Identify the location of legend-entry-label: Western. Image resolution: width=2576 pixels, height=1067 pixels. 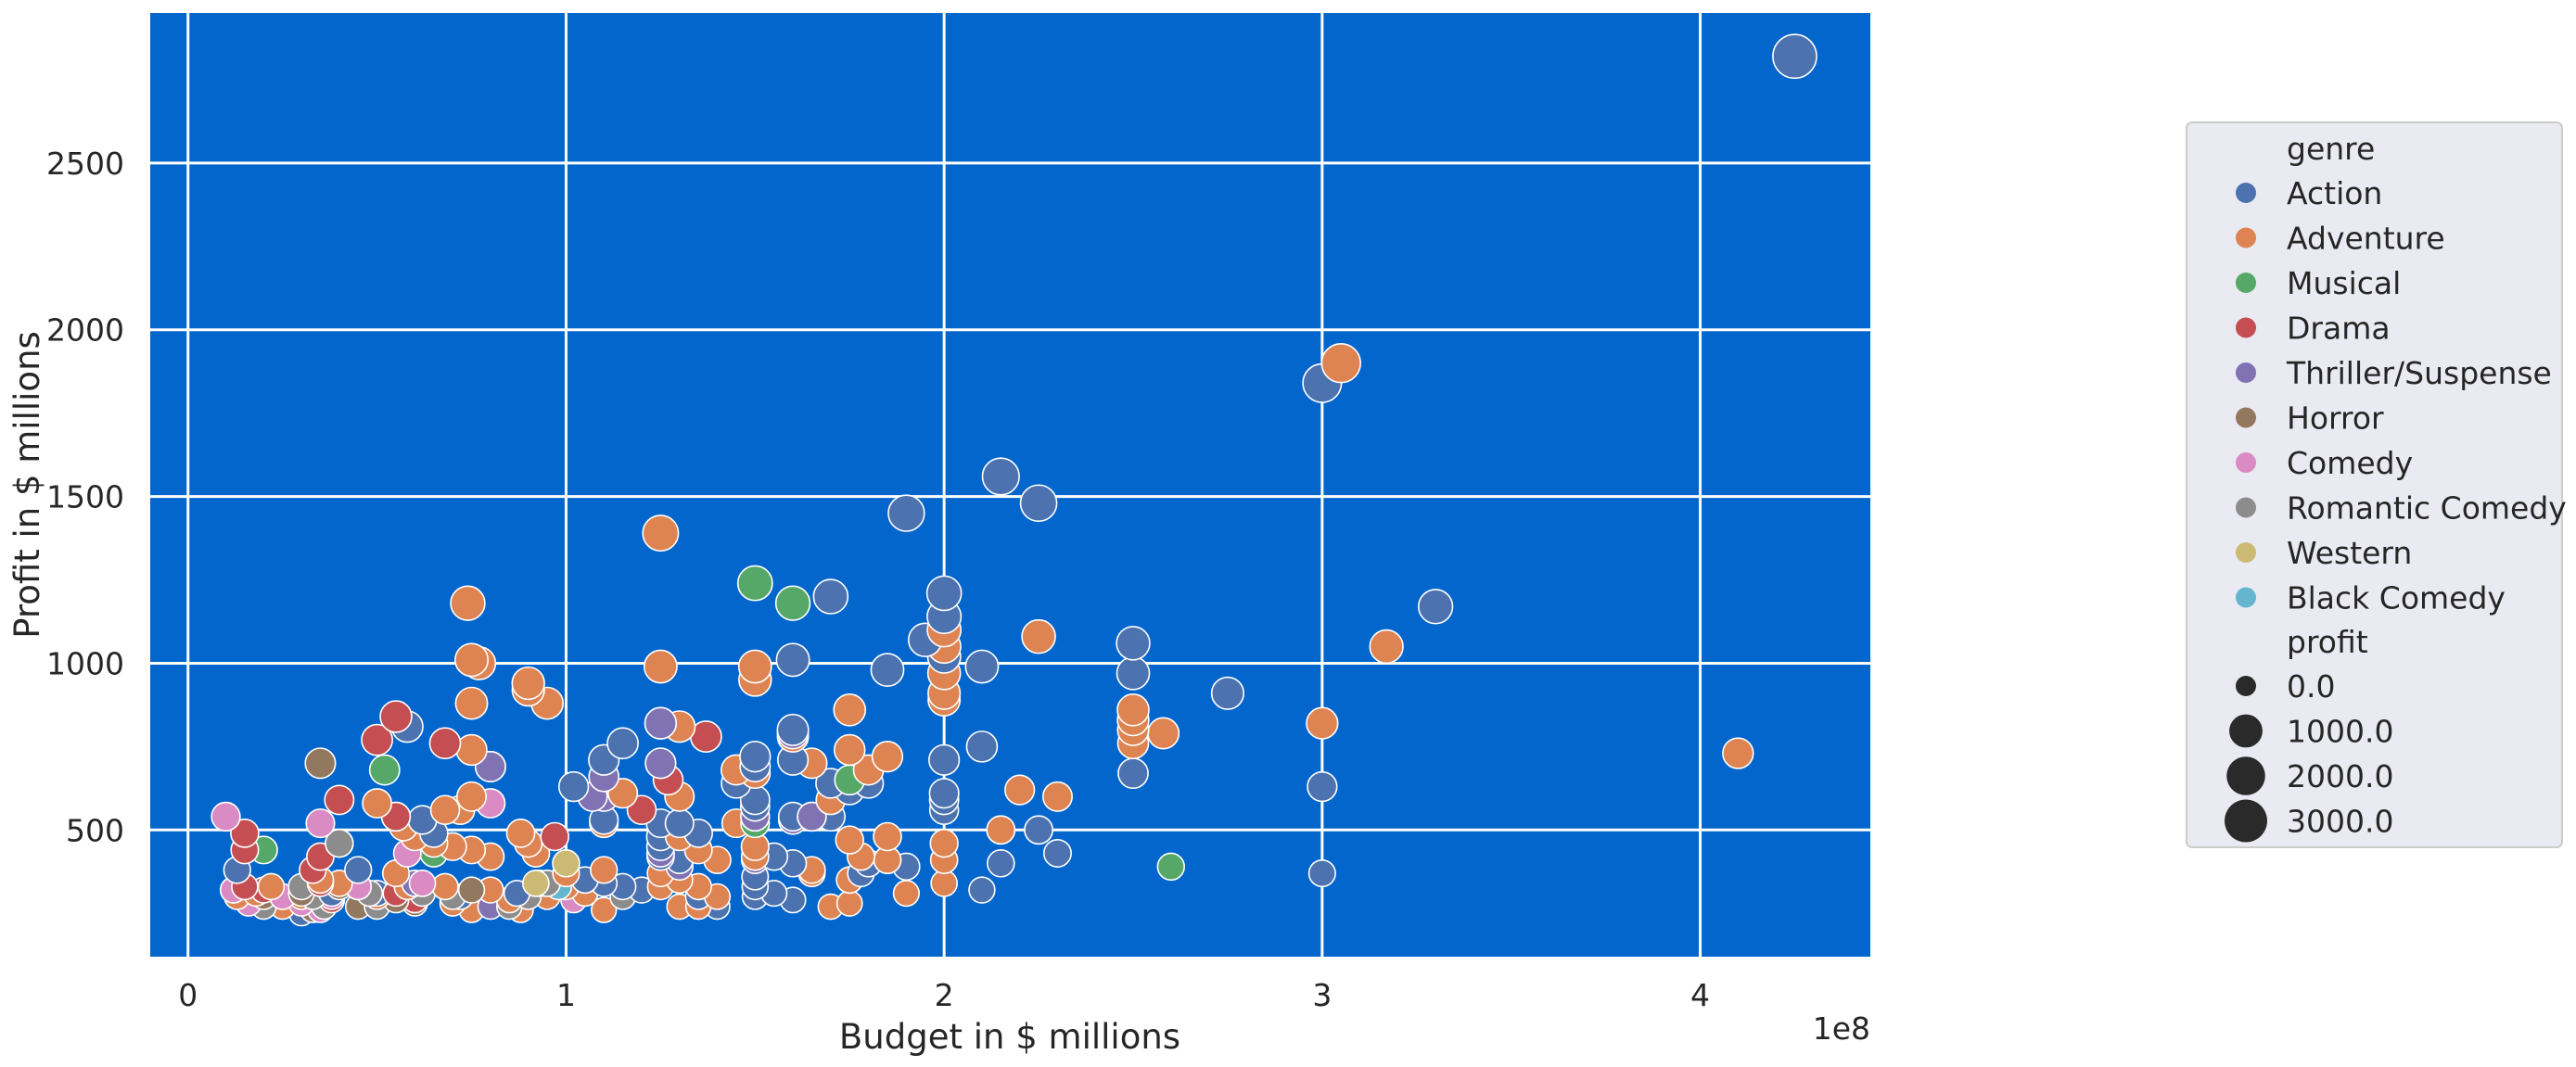
(2350, 553).